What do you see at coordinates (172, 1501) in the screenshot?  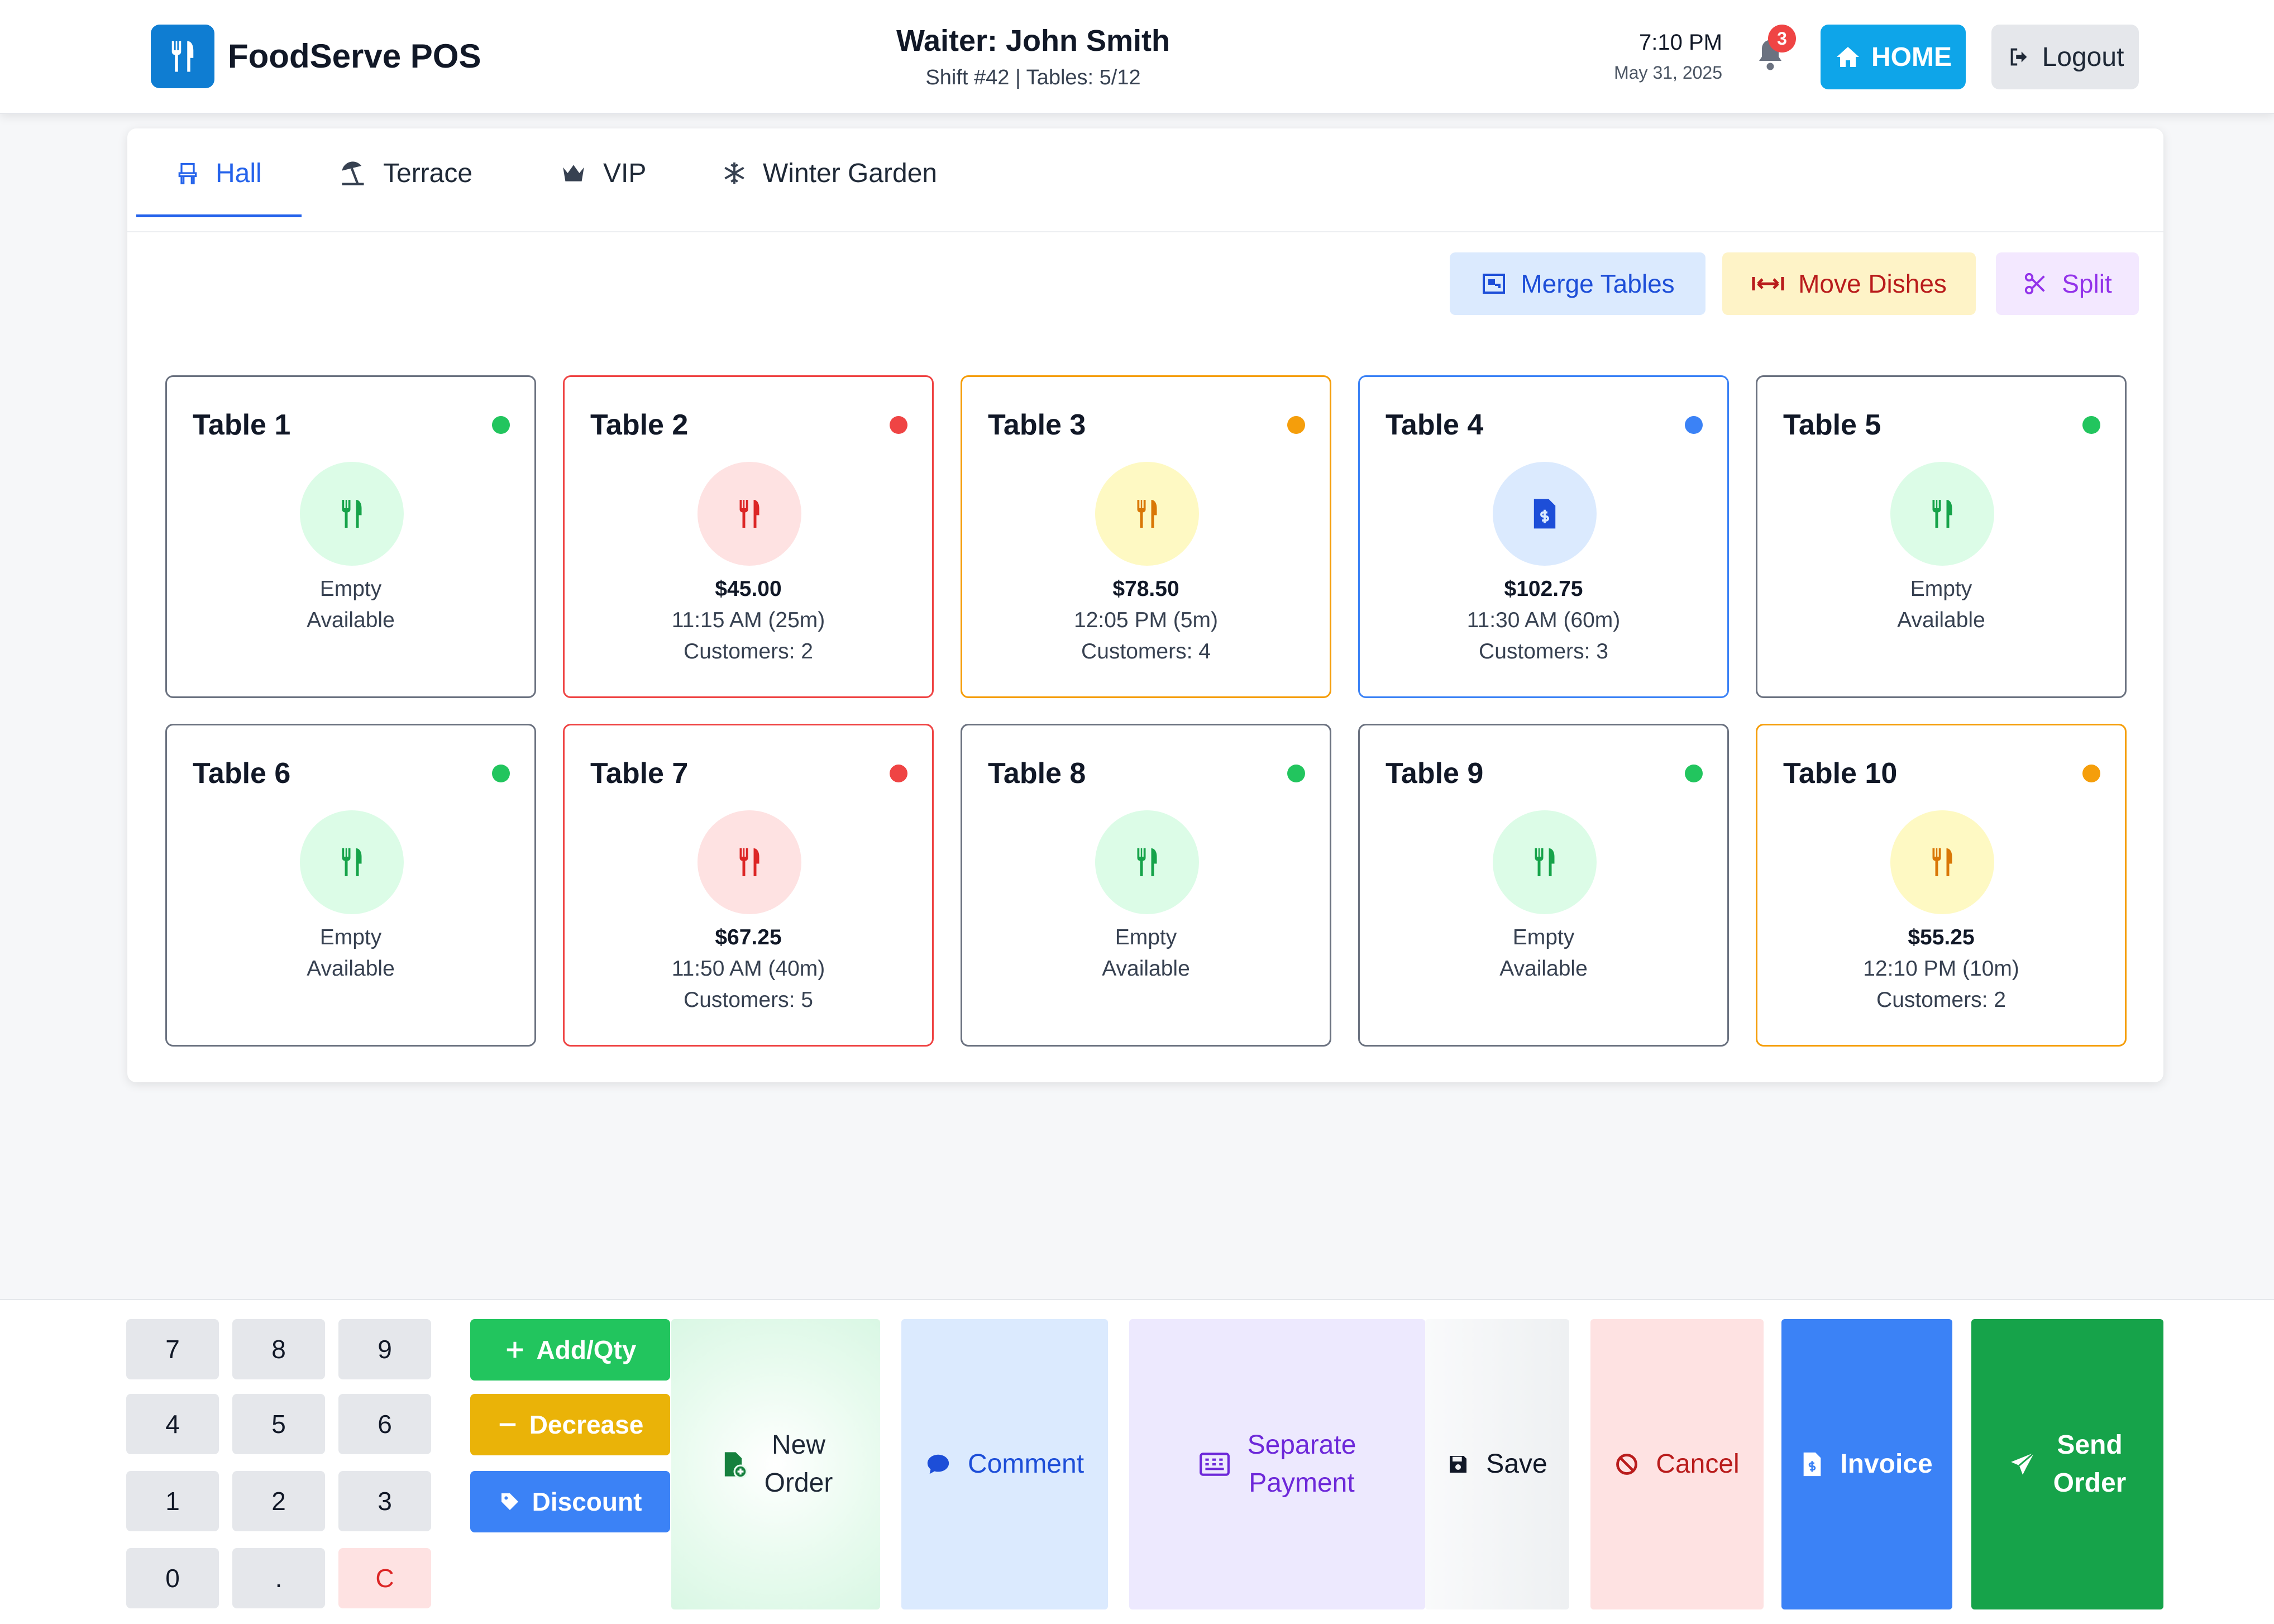 I see `keypad-key: 1` at bounding box center [172, 1501].